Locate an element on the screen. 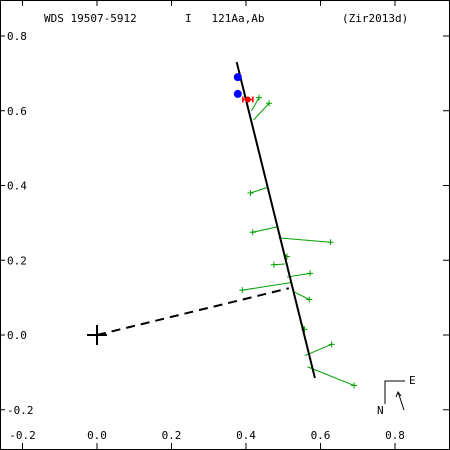 Image resolution: width=450 pixels, height=450 pixels. y-tick-label: 0.6 is located at coordinates (17, 111).